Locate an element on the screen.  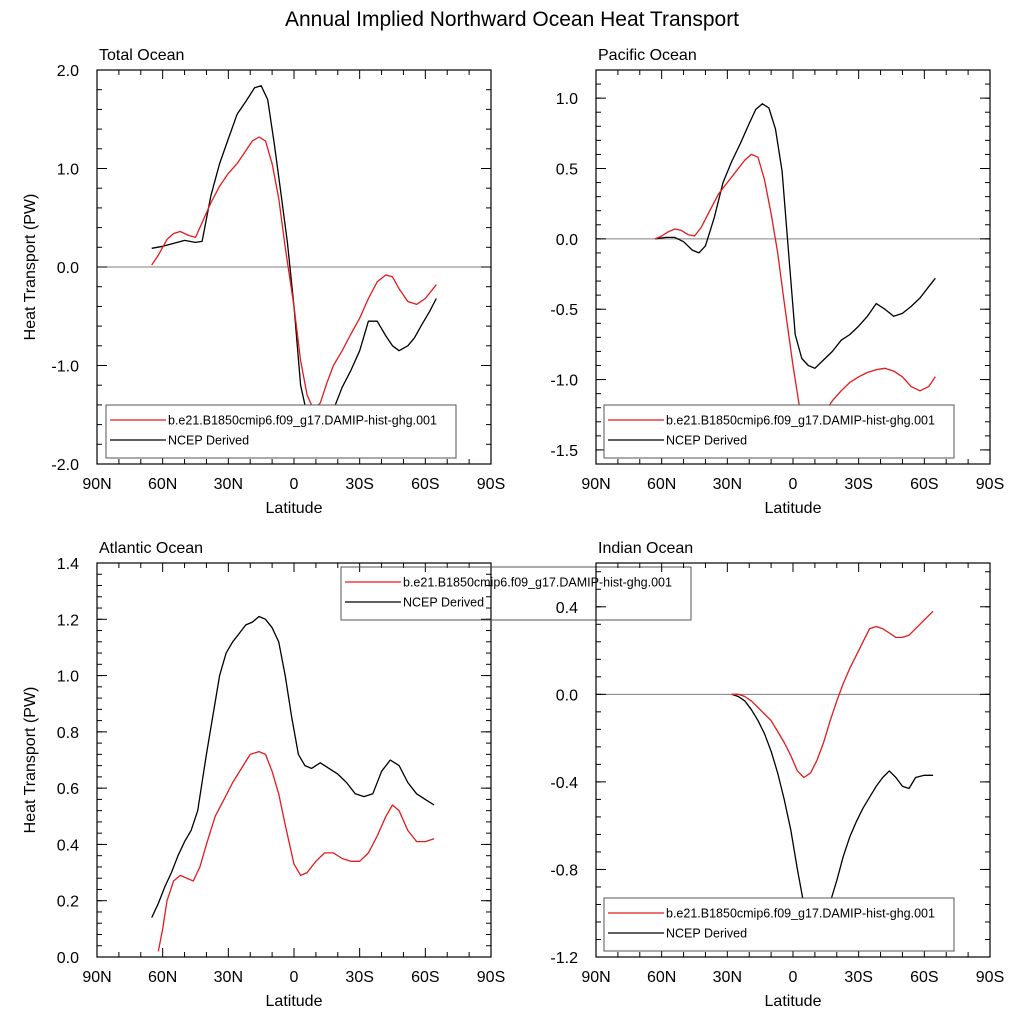
y-tick-label: 0.2 is located at coordinates (68, 902).